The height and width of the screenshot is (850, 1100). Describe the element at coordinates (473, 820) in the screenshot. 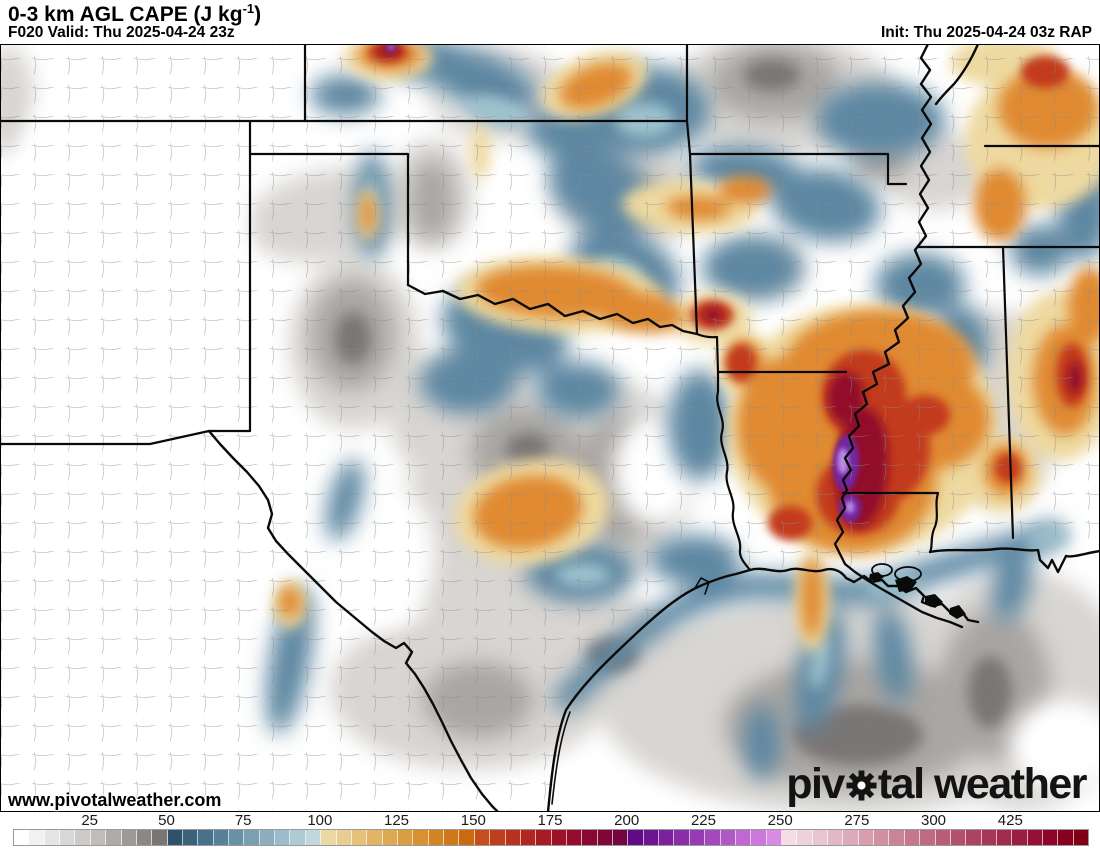

I see `colorbar-tick-label: 150` at that location.